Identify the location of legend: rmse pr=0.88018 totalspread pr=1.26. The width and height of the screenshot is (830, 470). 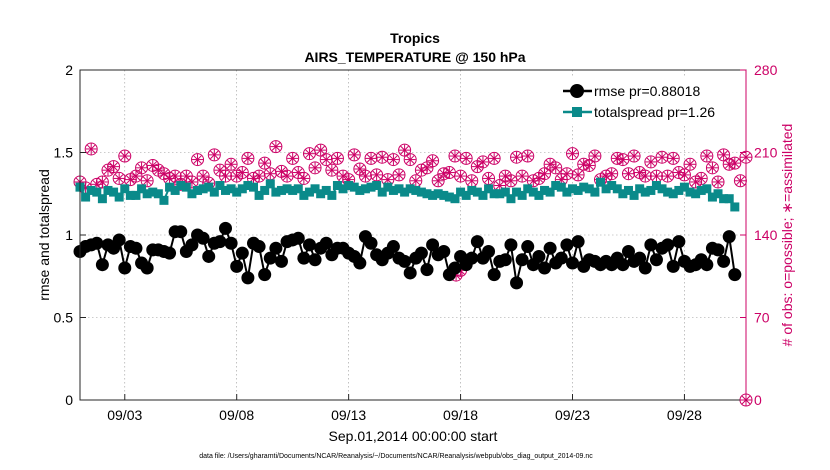
(649, 101).